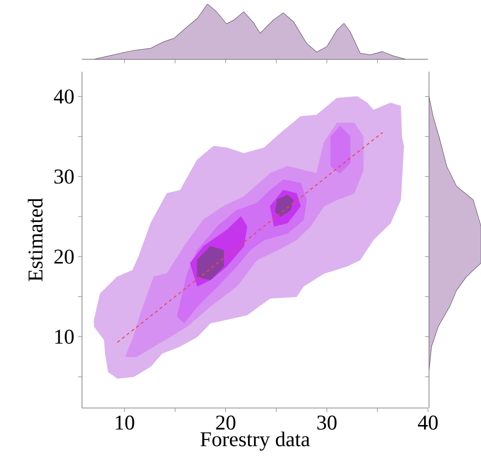 This screenshot has height=465, width=481. I want to click on x-axis-title: Forestry data, so click(255, 441).